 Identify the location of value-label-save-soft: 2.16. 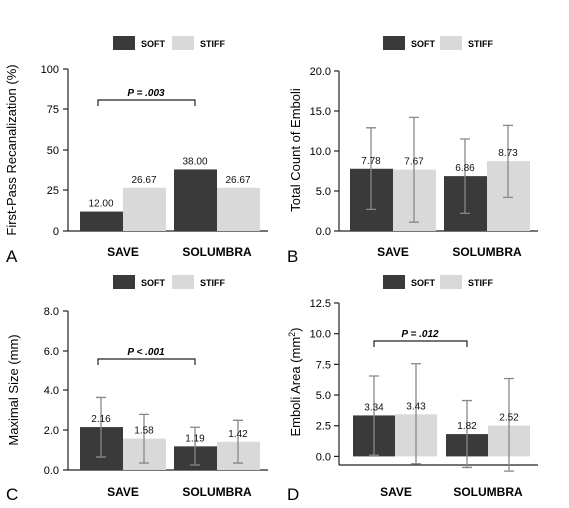
(101, 419).